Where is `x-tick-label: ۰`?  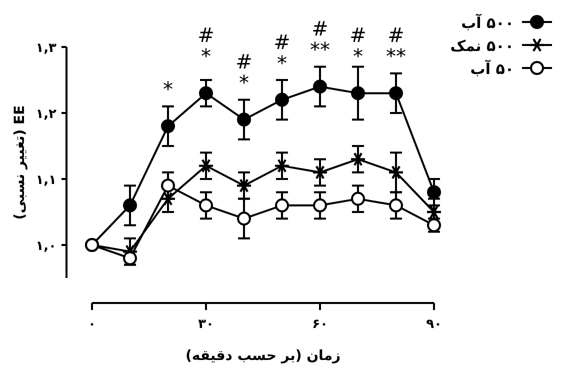 x-tick-label: ۰ is located at coordinates (92, 324).